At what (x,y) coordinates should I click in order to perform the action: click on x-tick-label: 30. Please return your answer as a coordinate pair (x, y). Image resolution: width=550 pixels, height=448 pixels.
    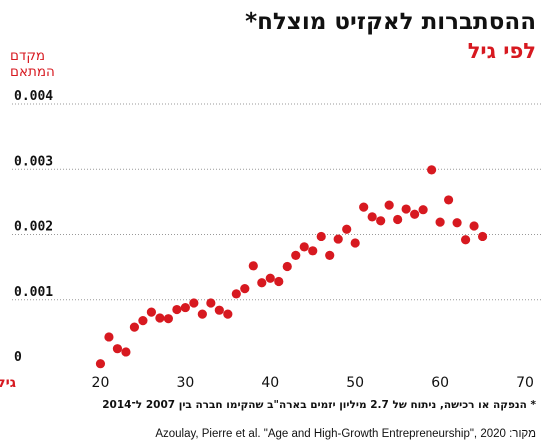
    Looking at the image, I should click on (185, 383).